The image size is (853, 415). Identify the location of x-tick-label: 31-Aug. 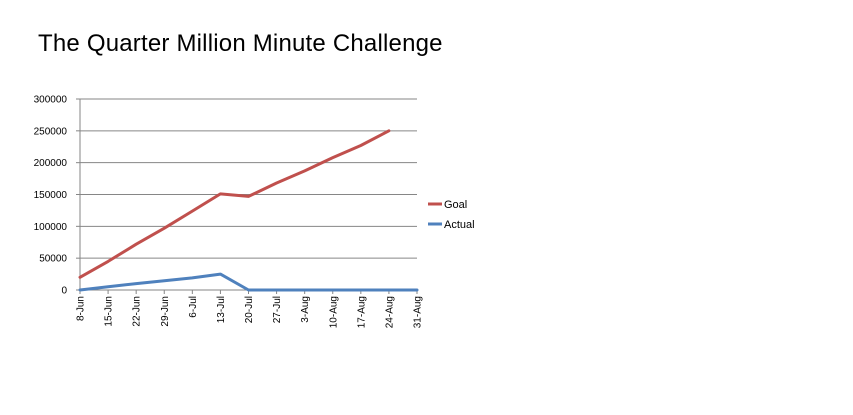
(418, 312).